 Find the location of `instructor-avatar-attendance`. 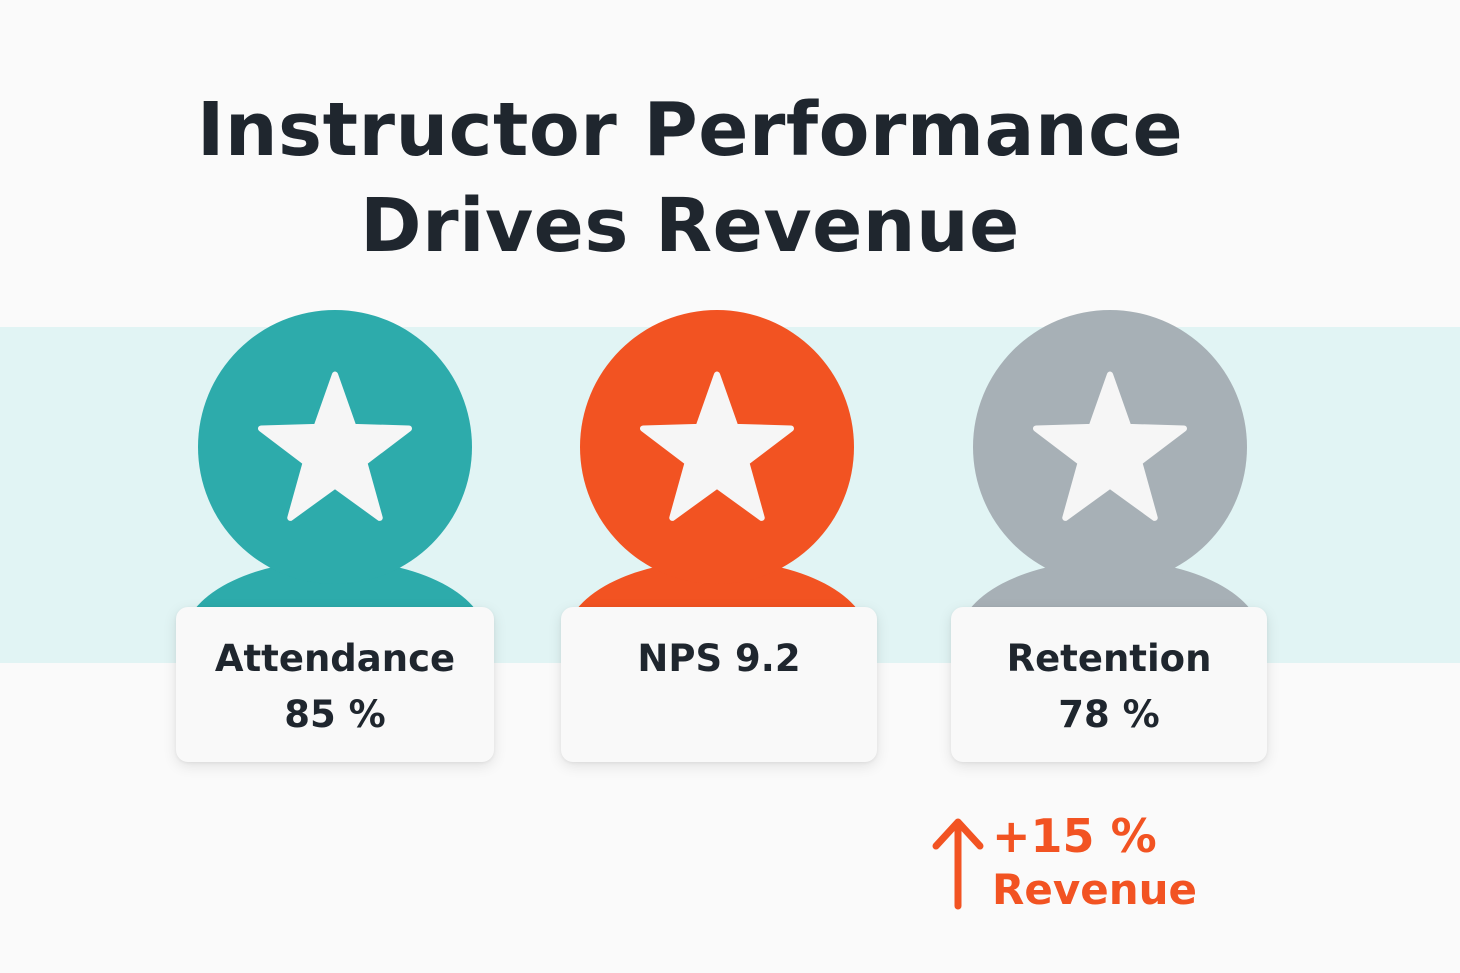

instructor-avatar-attendance is located at coordinates (335, 460).